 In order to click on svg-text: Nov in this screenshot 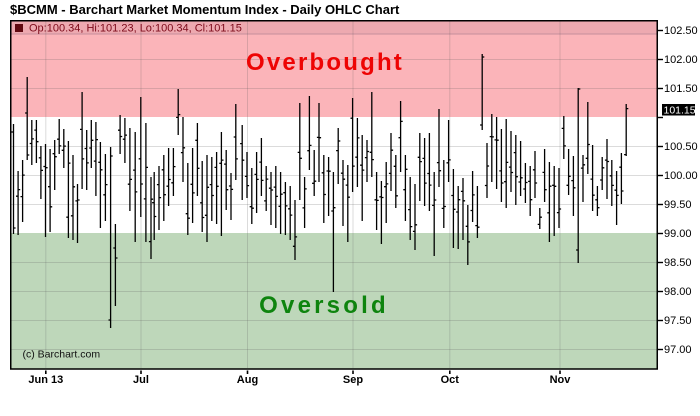, I will do `click(561, 380)`.